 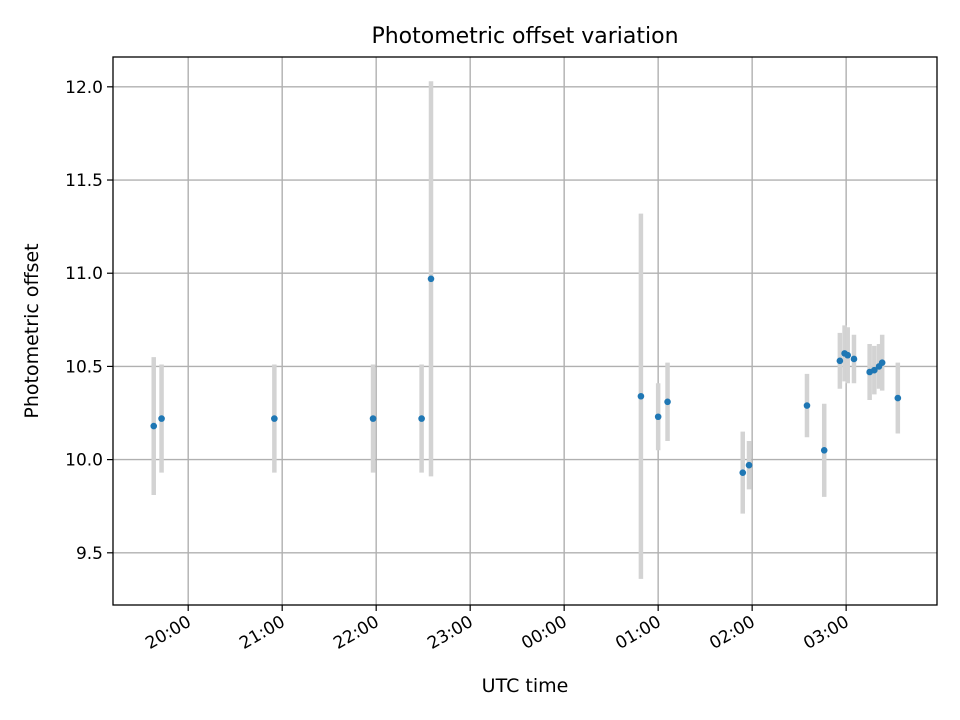 What do you see at coordinates (168, 633) in the screenshot?
I see `x-tick-label: 20:00` at bounding box center [168, 633].